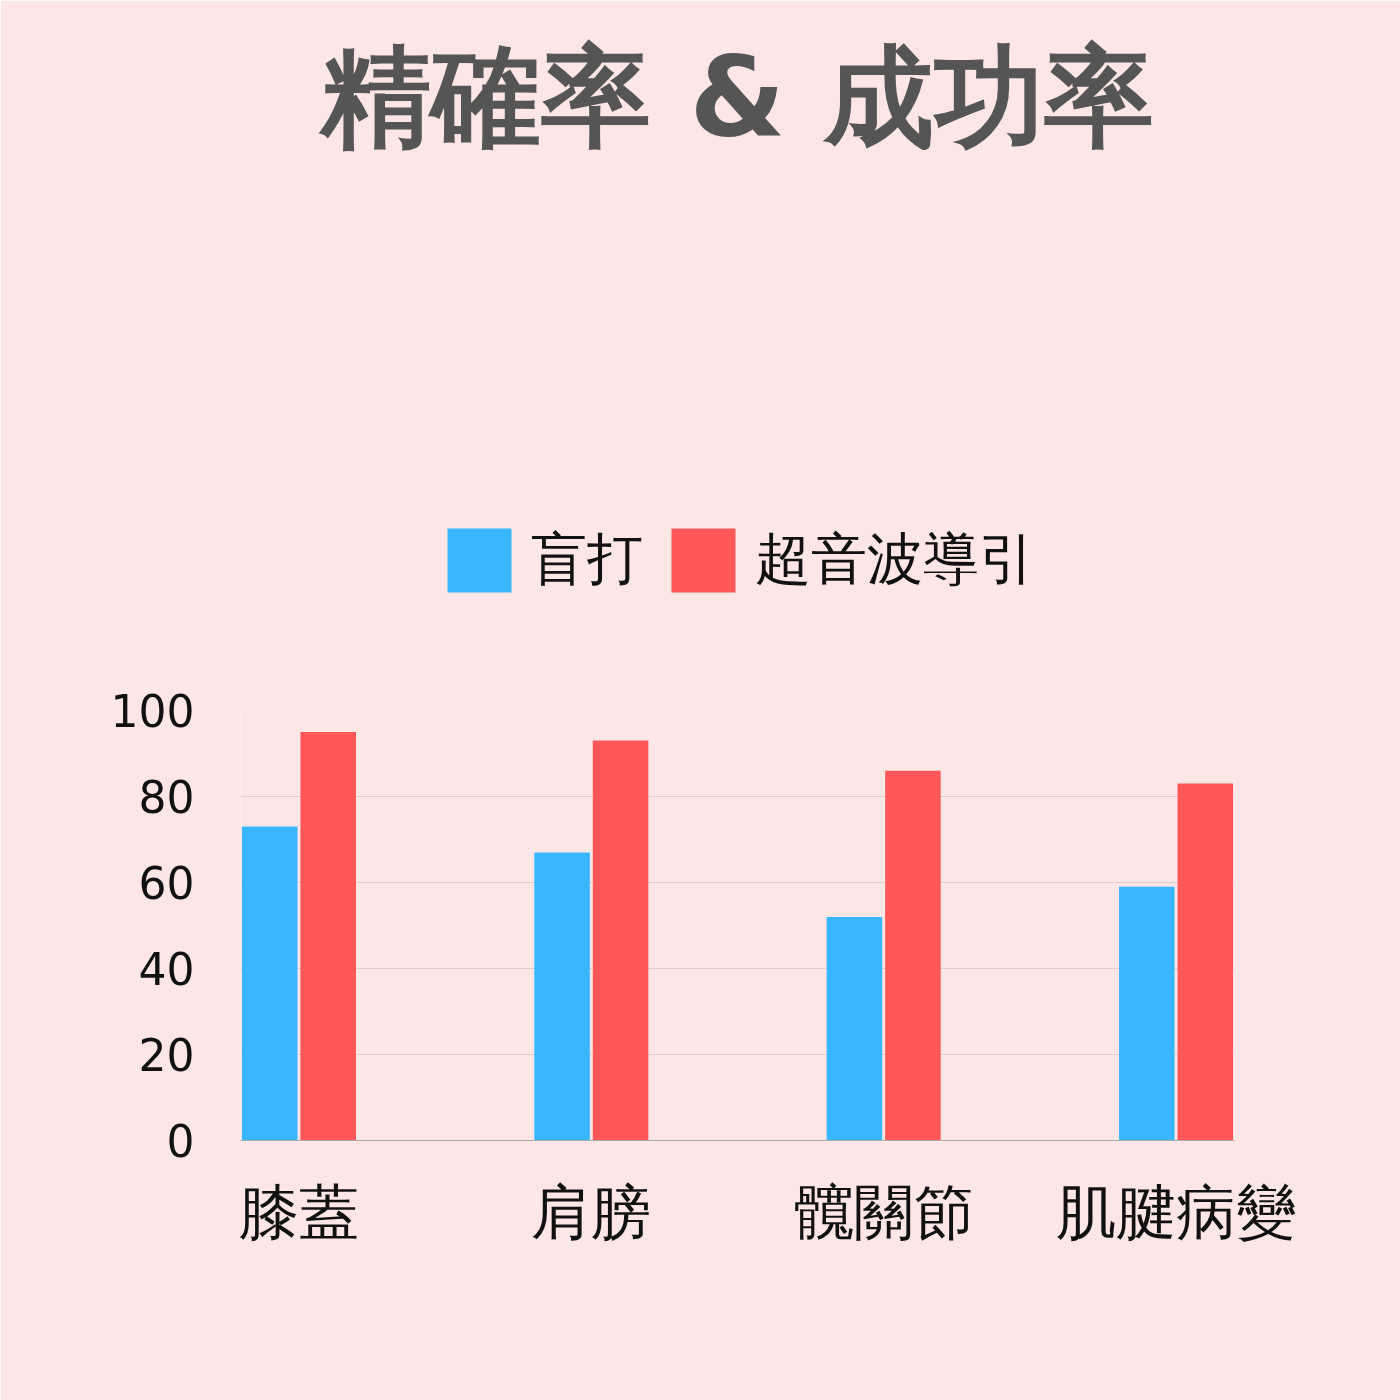  I want to click on x-tick-label: 髖關節, so click(883, 1211).